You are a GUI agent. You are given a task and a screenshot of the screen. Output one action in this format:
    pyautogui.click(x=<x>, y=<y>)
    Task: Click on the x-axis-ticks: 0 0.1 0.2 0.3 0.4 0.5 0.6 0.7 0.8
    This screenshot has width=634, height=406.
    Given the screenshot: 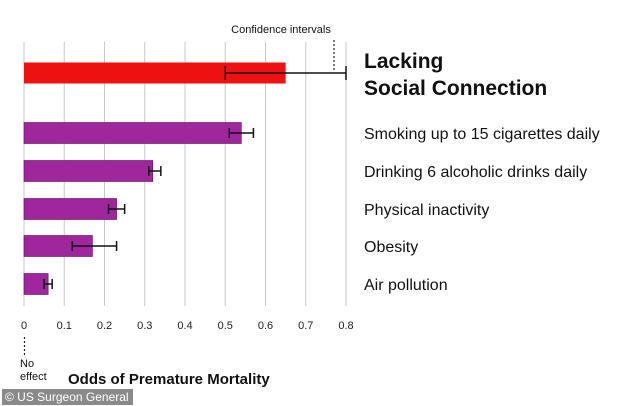 What is the action you would take?
    pyautogui.click(x=187, y=326)
    